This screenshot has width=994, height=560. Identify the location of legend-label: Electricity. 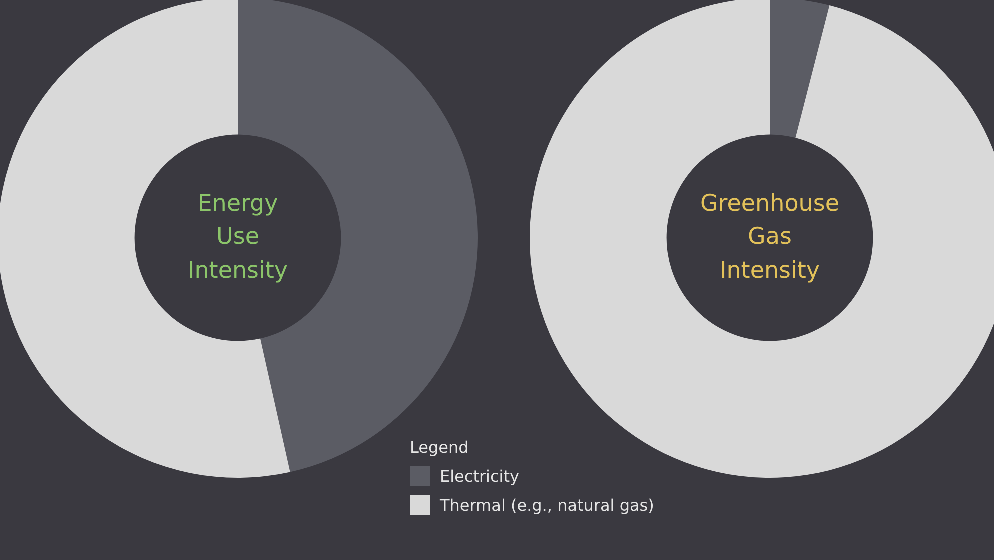
(480, 476).